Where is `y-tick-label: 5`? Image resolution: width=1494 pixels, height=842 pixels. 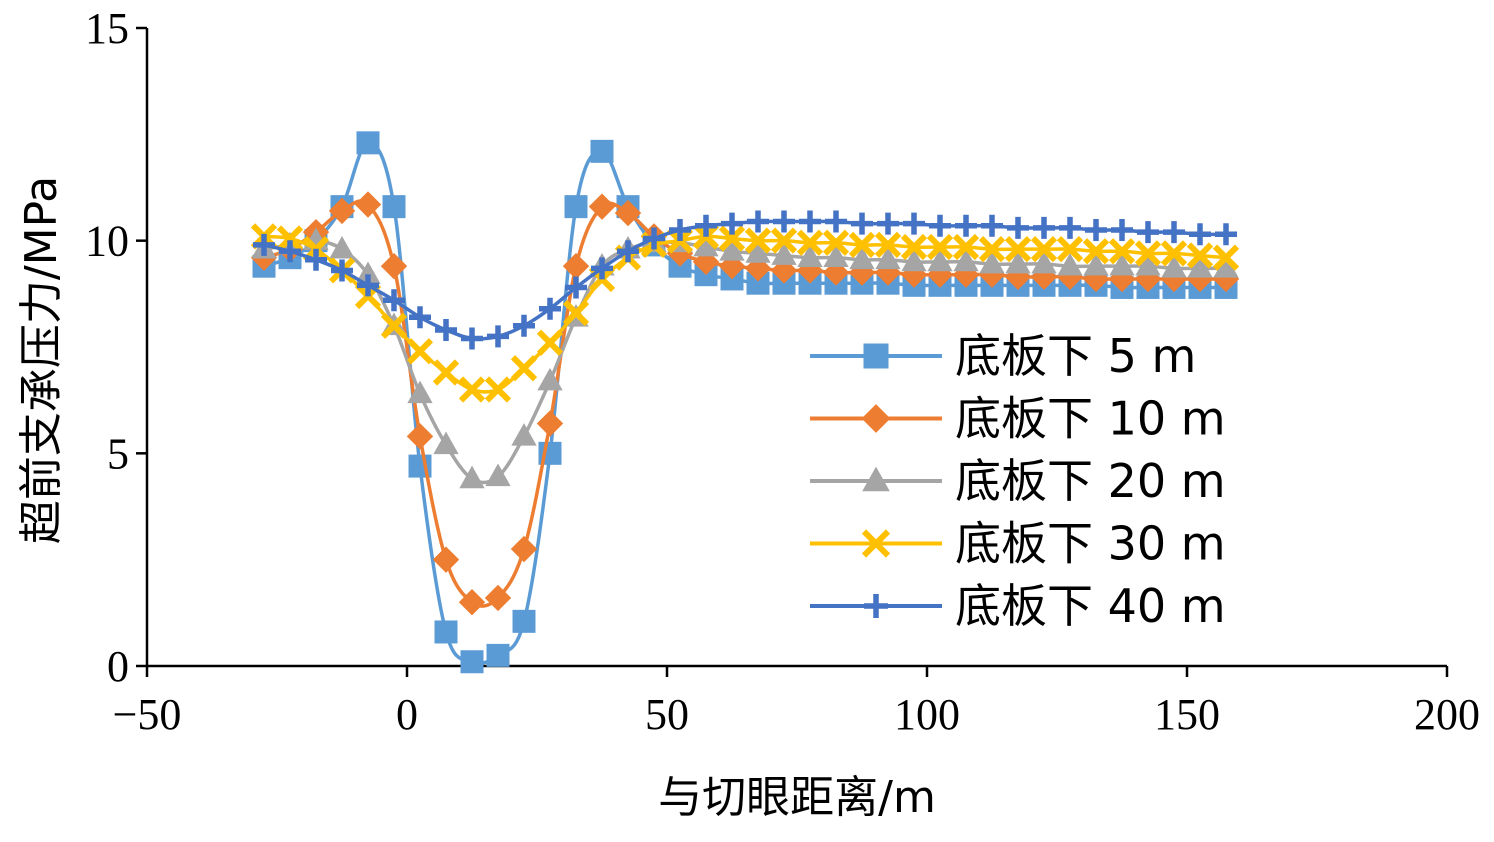
y-tick-label: 5 is located at coordinates (118, 453).